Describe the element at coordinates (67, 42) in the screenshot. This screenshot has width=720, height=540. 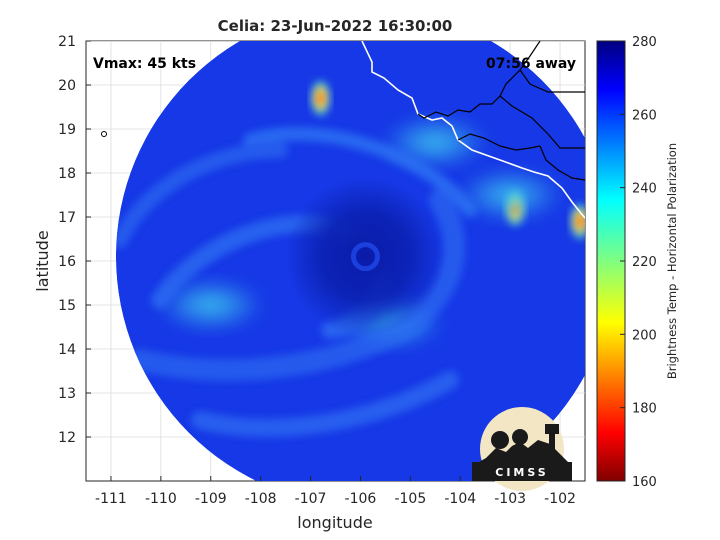
I see `y-tick-label: 21` at that location.